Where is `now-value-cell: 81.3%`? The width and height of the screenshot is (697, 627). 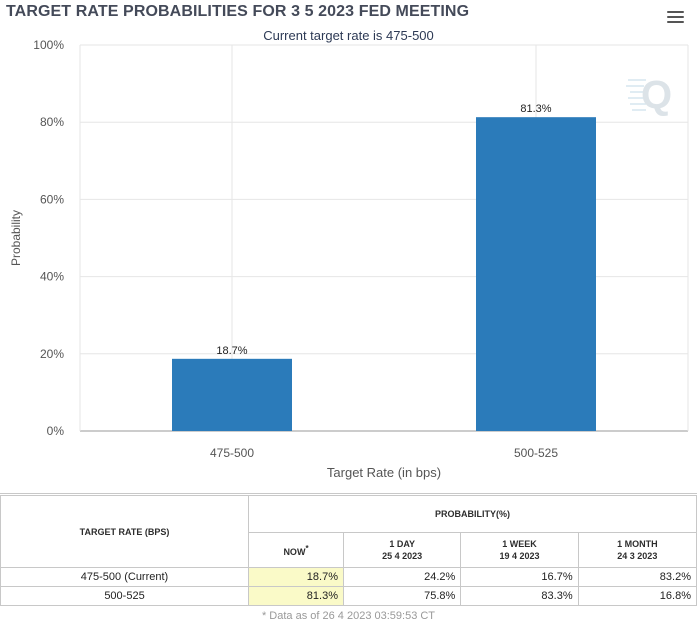
now-value-cell: 81.3% is located at coordinates (296, 596).